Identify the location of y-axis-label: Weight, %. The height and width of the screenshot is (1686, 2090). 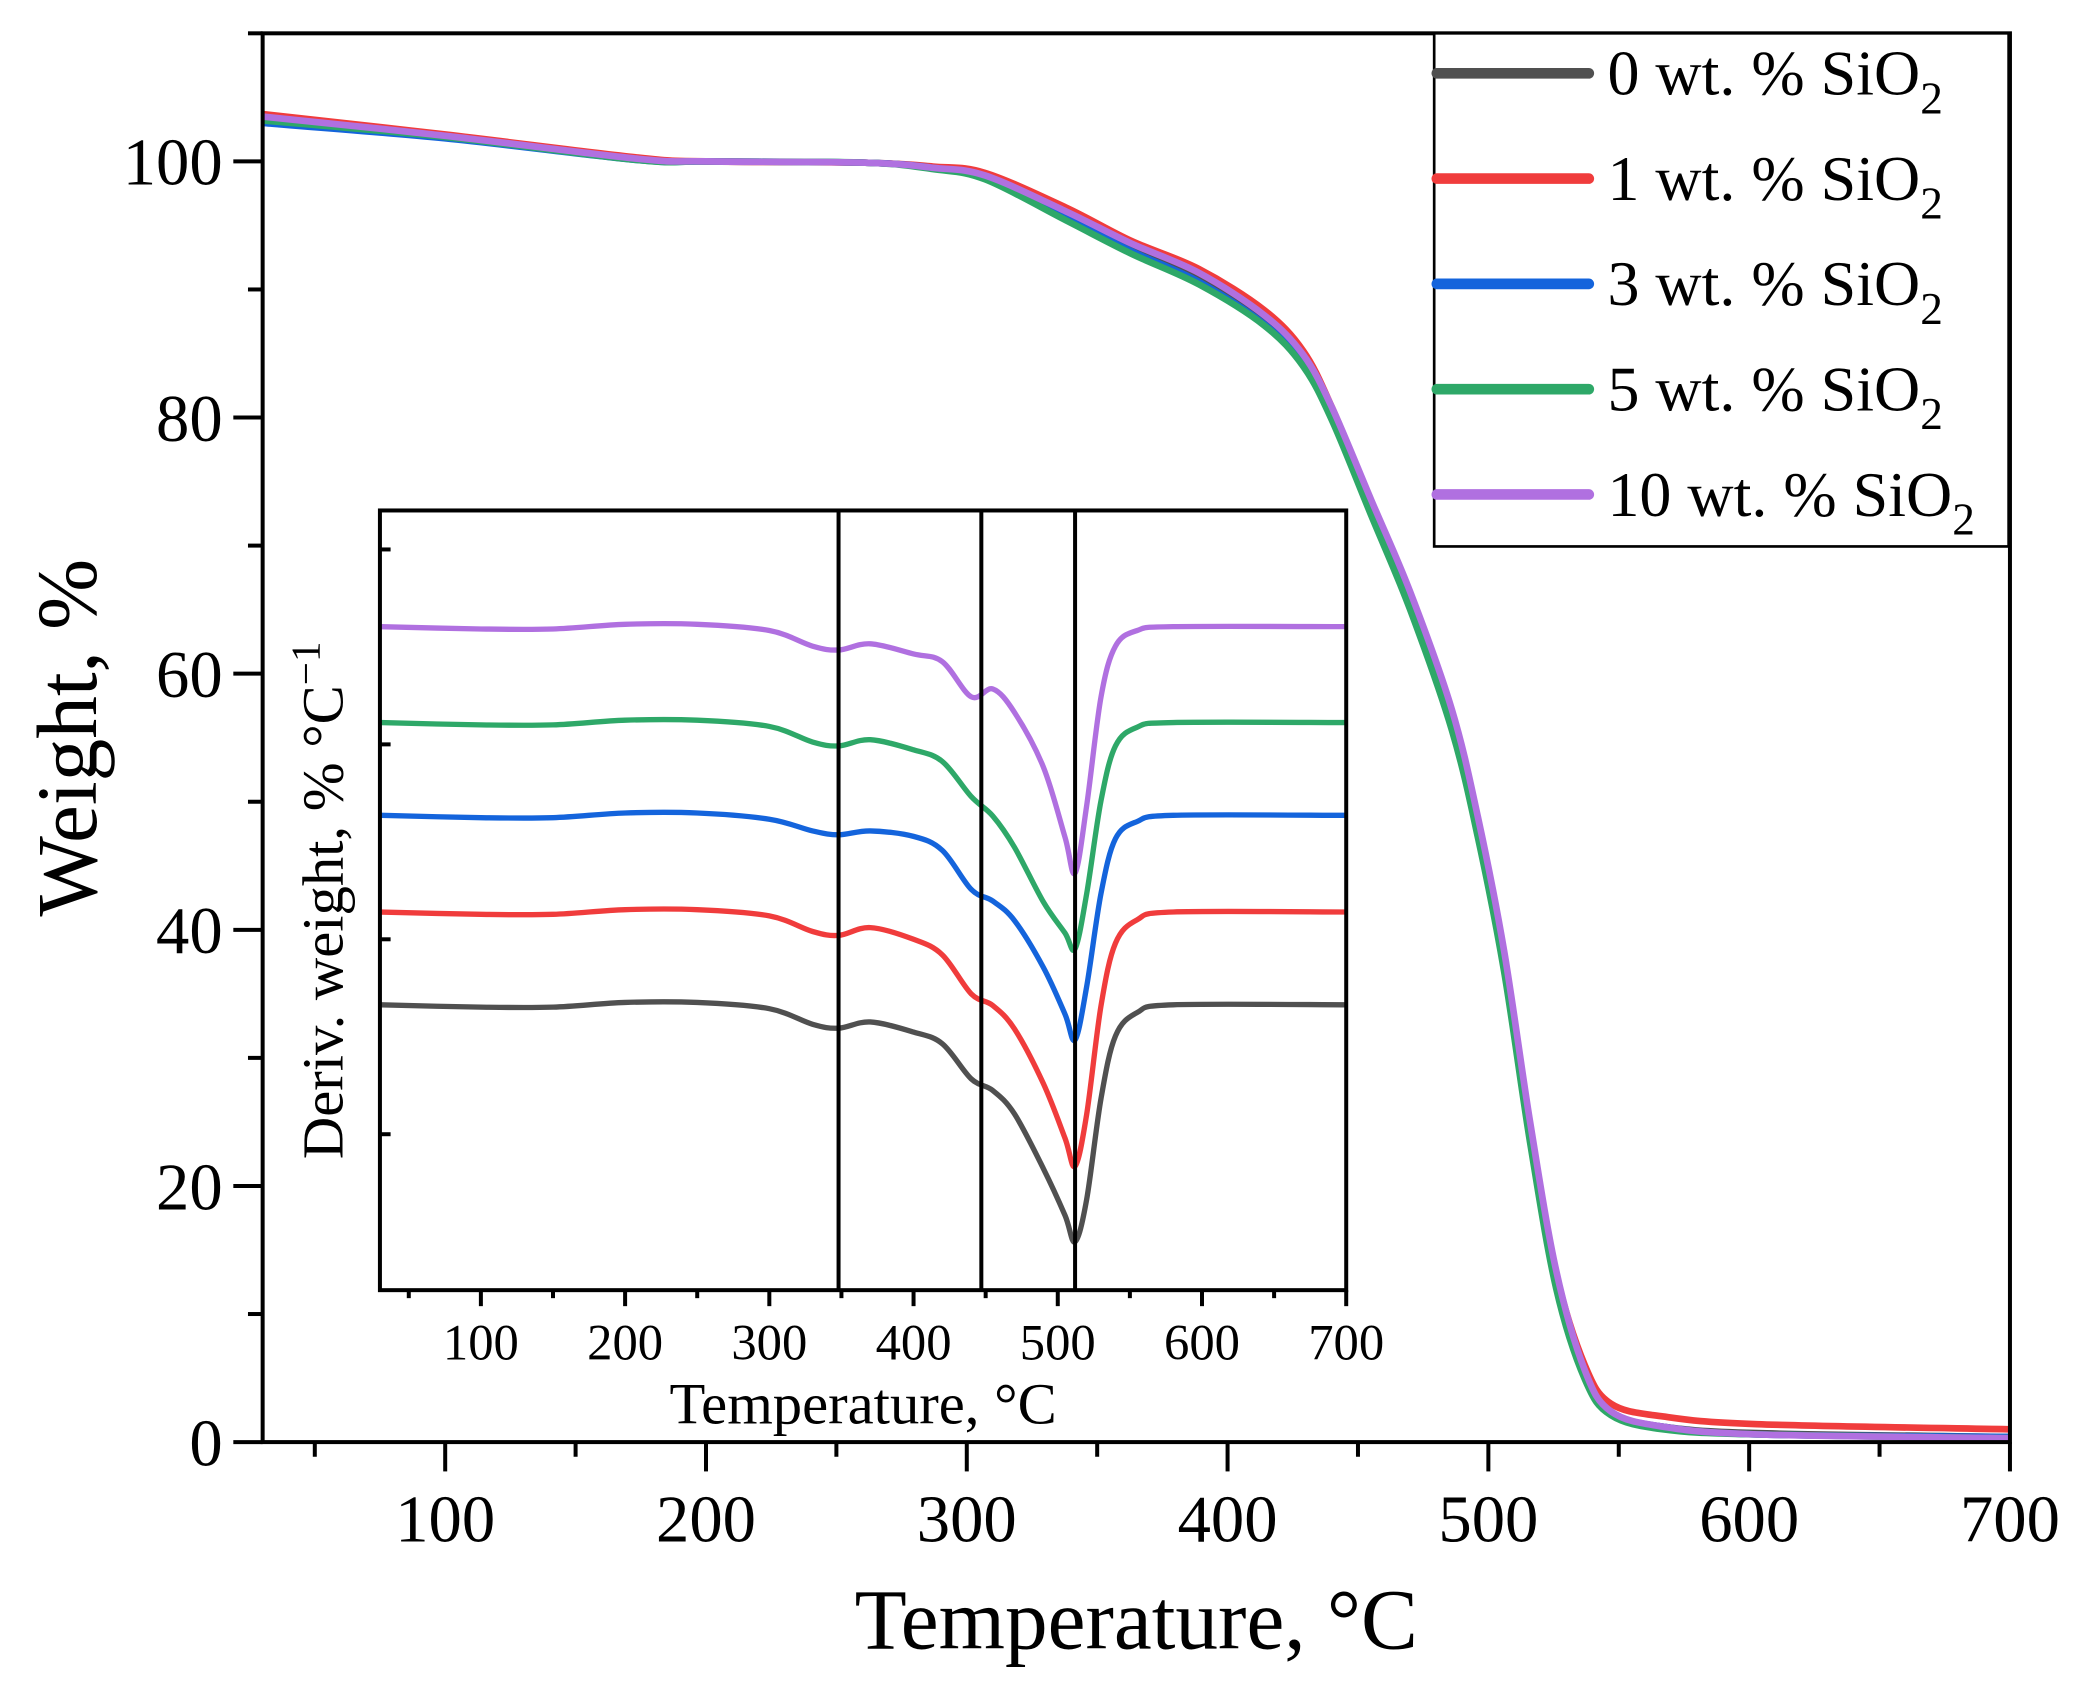
(68, 738).